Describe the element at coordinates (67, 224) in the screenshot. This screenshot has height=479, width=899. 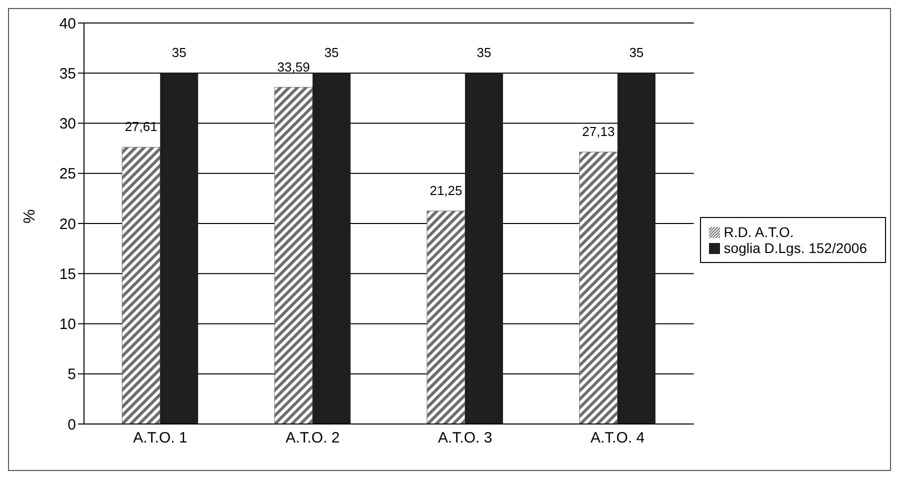
I see `y-tick-label: 20` at that location.